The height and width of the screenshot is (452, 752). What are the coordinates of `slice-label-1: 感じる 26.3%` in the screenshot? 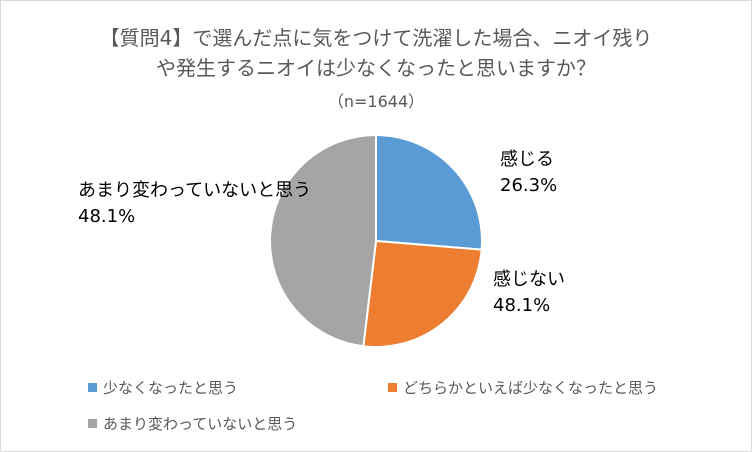 It's located at (528, 173).